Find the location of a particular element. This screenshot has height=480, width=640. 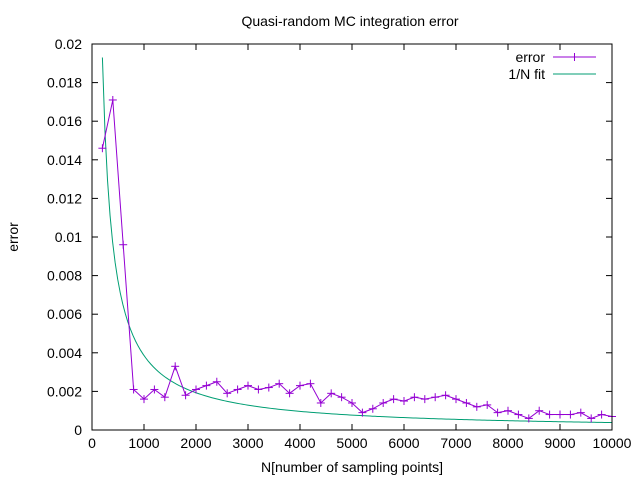

x-axis-label: N[number of sampling points] is located at coordinates (352, 467).